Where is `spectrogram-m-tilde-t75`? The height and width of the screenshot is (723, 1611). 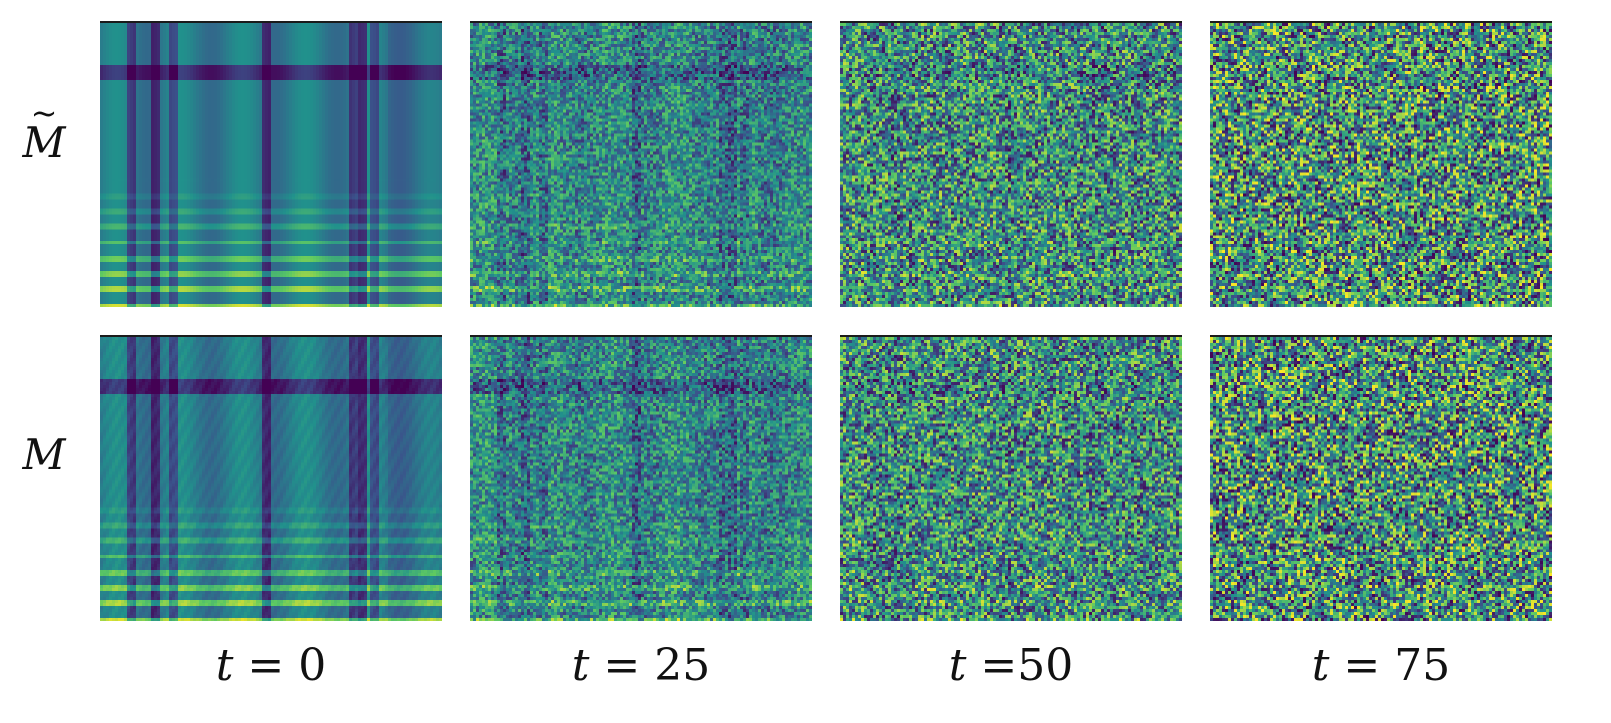
spectrogram-m-tilde-t75 is located at coordinates (1381, 164).